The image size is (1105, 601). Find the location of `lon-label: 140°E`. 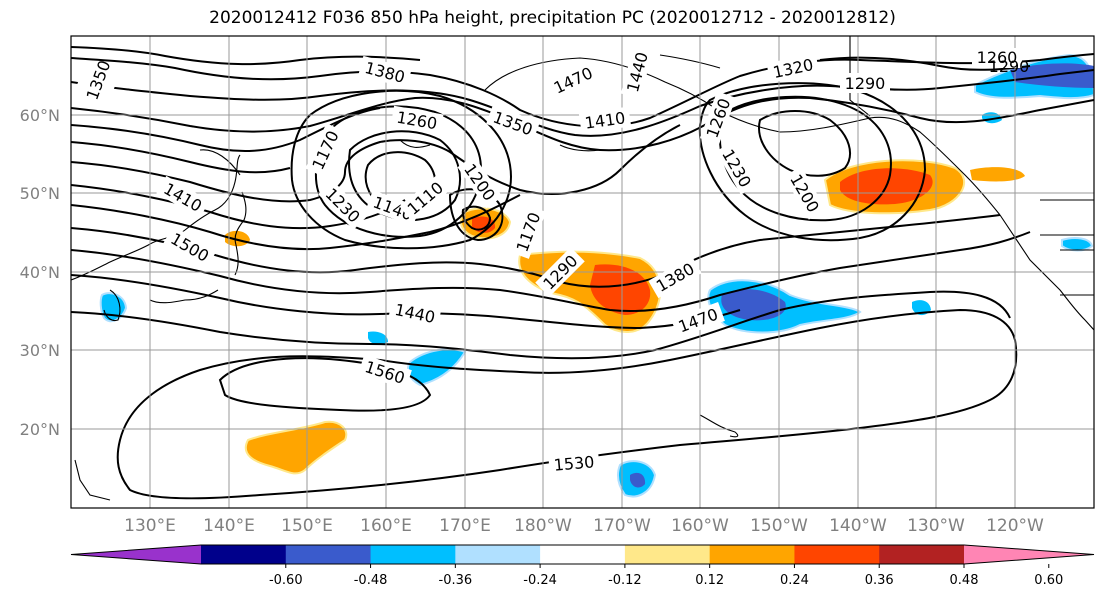

lon-label: 140°E is located at coordinates (229, 526).